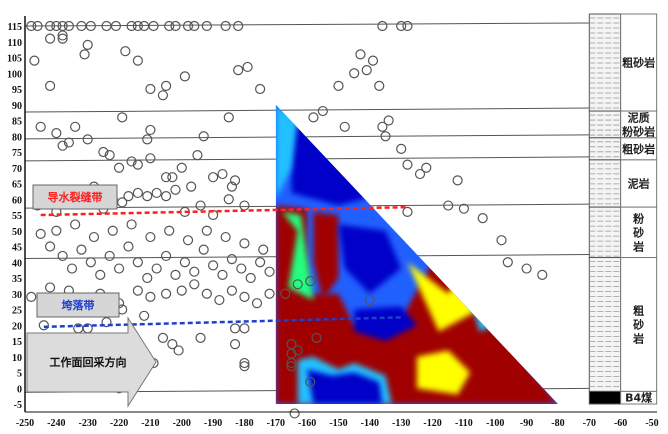 Image resolution: width=668 pixels, height=434 pixels. I want to click on y-tick-label: 115, so click(15, 27).